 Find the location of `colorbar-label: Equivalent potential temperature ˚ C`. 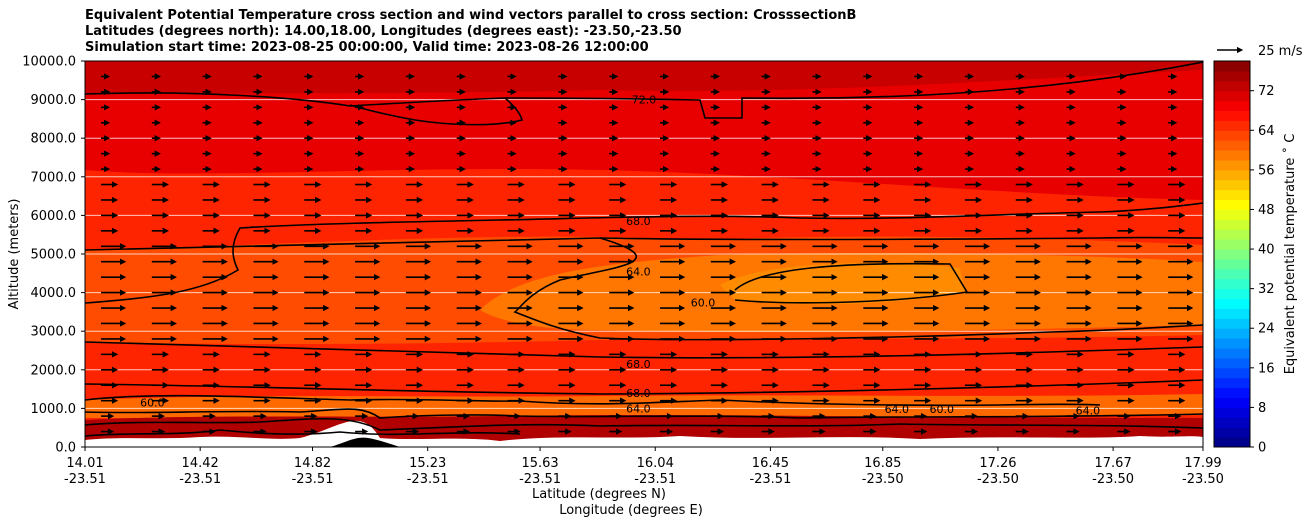

colorbar-label: Equivalent potential temperature ˚ C is located at coordinates (1290, 254).